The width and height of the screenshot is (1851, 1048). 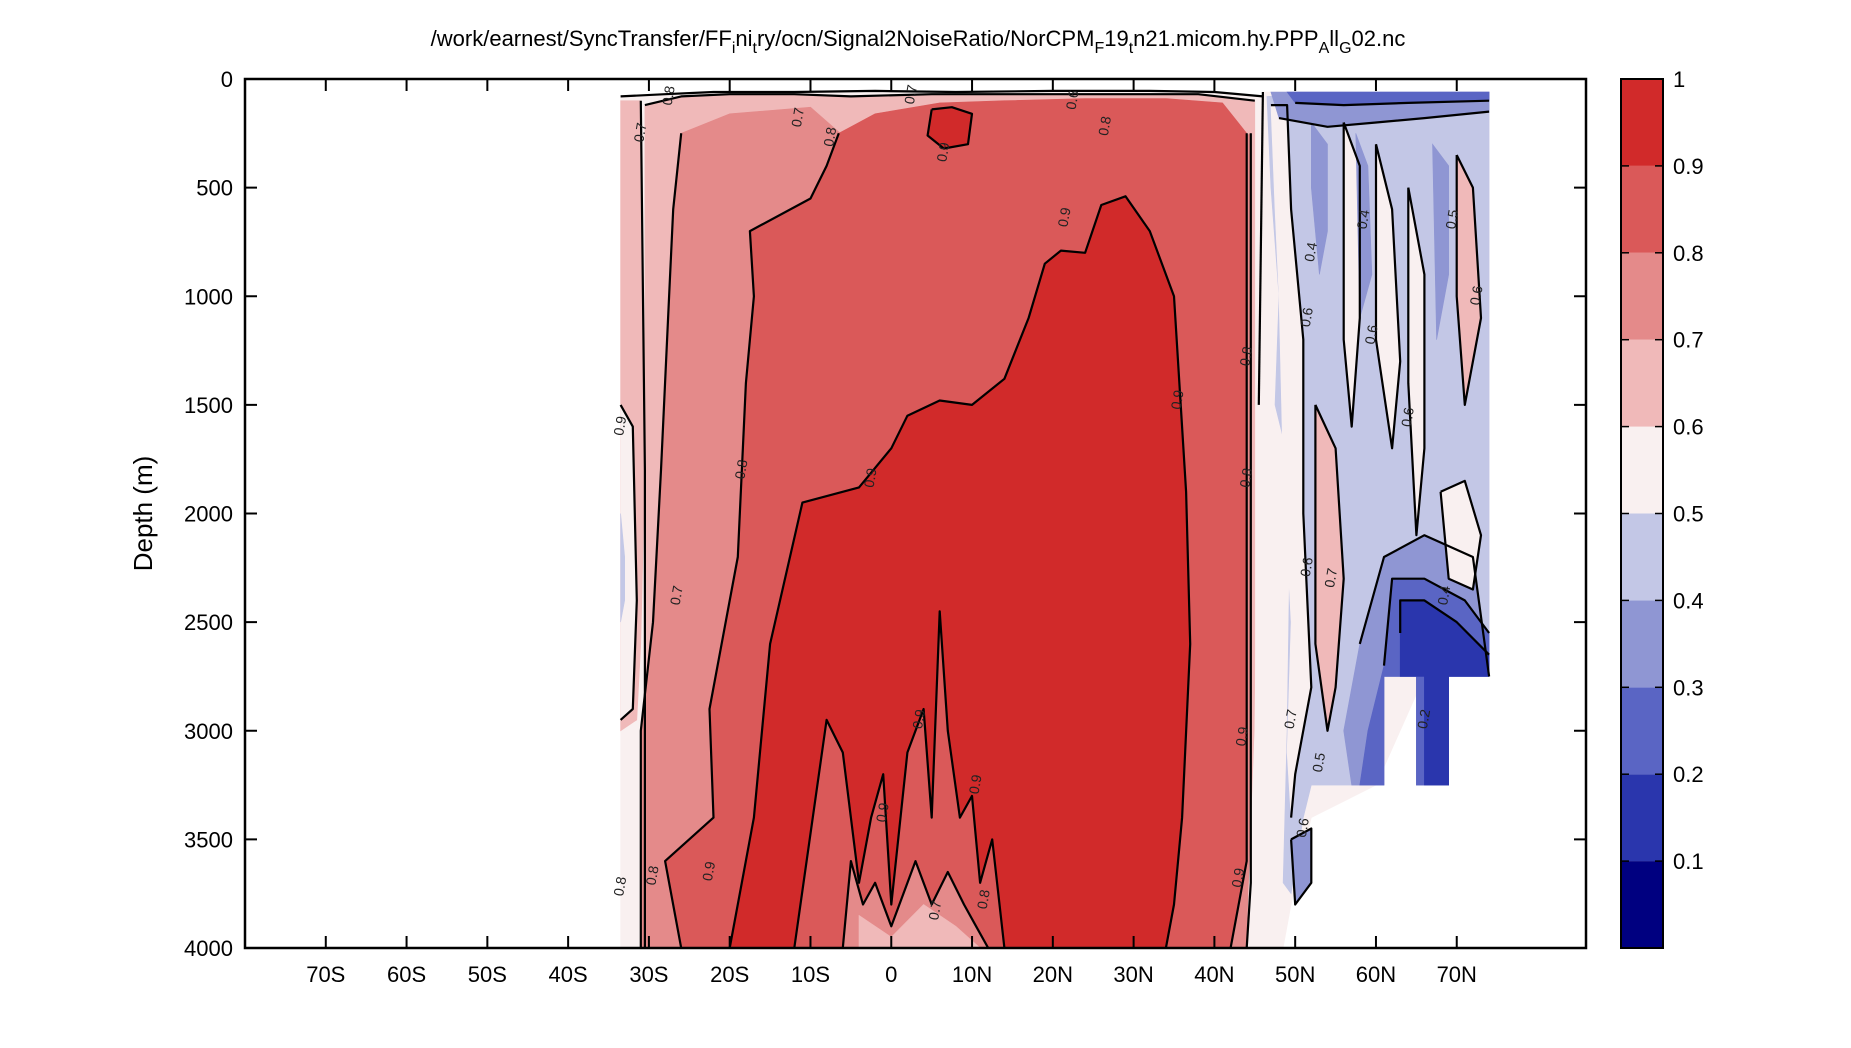 What do you see at coordinates (143, 514) in the screenshot?
I see `y-axis-label: Depth (m)` at bounding box center [143, 514].